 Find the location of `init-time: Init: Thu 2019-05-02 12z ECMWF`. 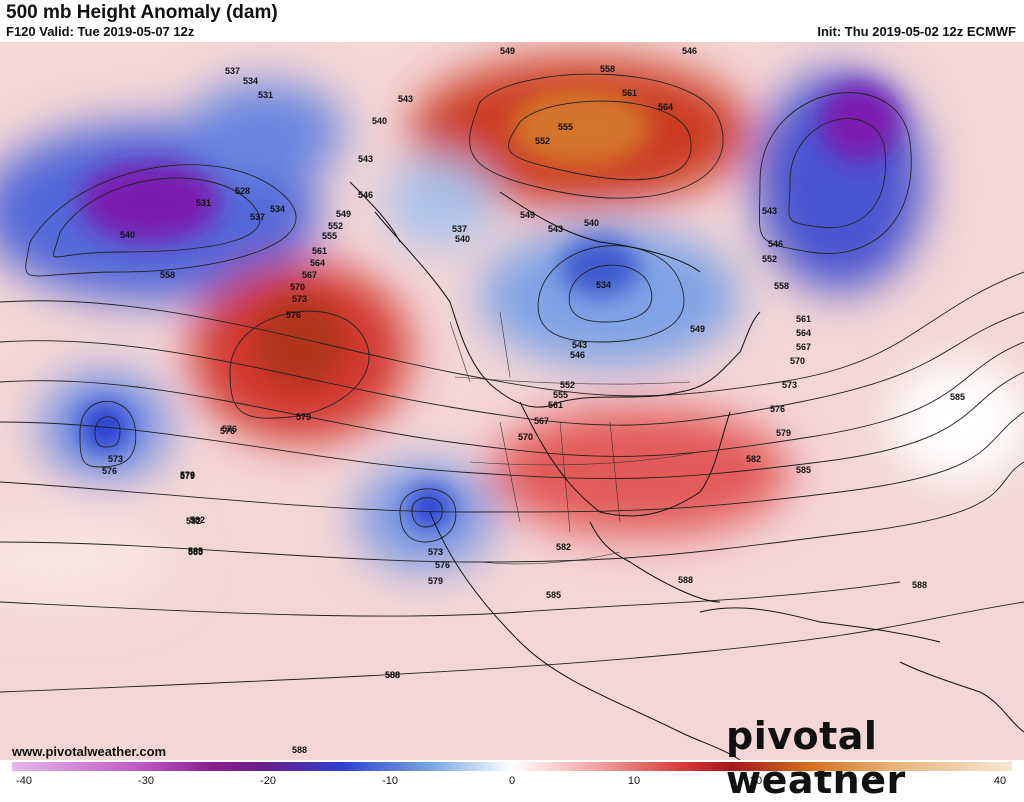

init-time: Init: Thu 2019-05-02 12z ECMWF is located at coordinates (916, 31).